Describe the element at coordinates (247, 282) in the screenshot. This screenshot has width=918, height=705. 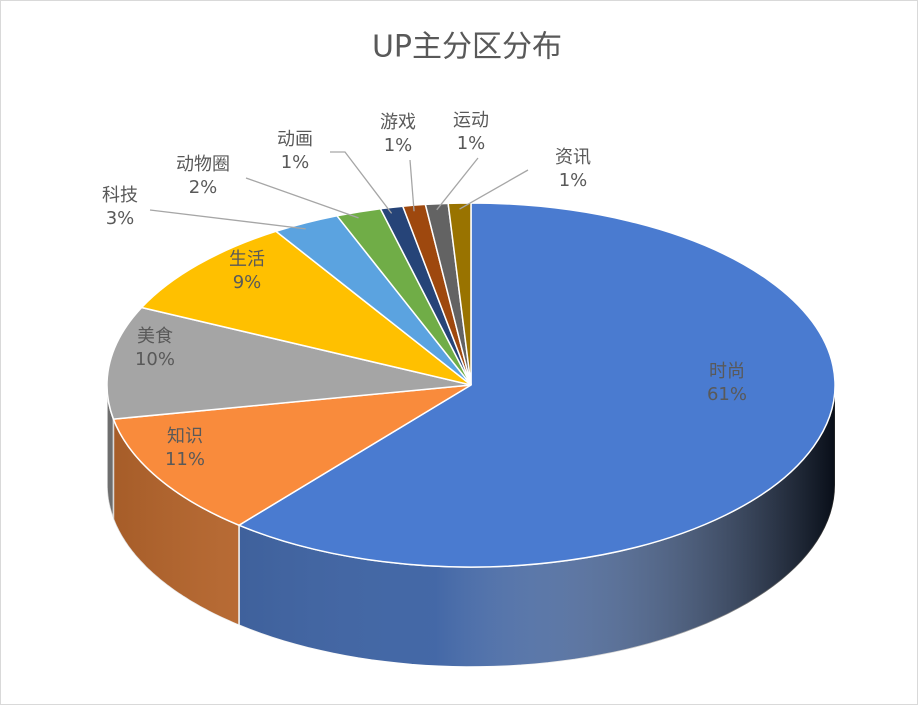
I see `value-label: 9%` at that location.